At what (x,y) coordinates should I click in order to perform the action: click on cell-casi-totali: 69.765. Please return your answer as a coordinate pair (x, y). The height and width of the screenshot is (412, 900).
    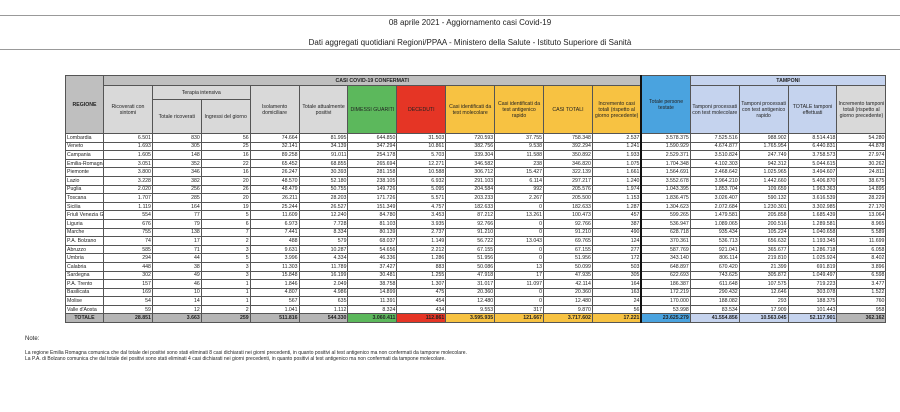
    Looking at the image, I should click on (568, 241).